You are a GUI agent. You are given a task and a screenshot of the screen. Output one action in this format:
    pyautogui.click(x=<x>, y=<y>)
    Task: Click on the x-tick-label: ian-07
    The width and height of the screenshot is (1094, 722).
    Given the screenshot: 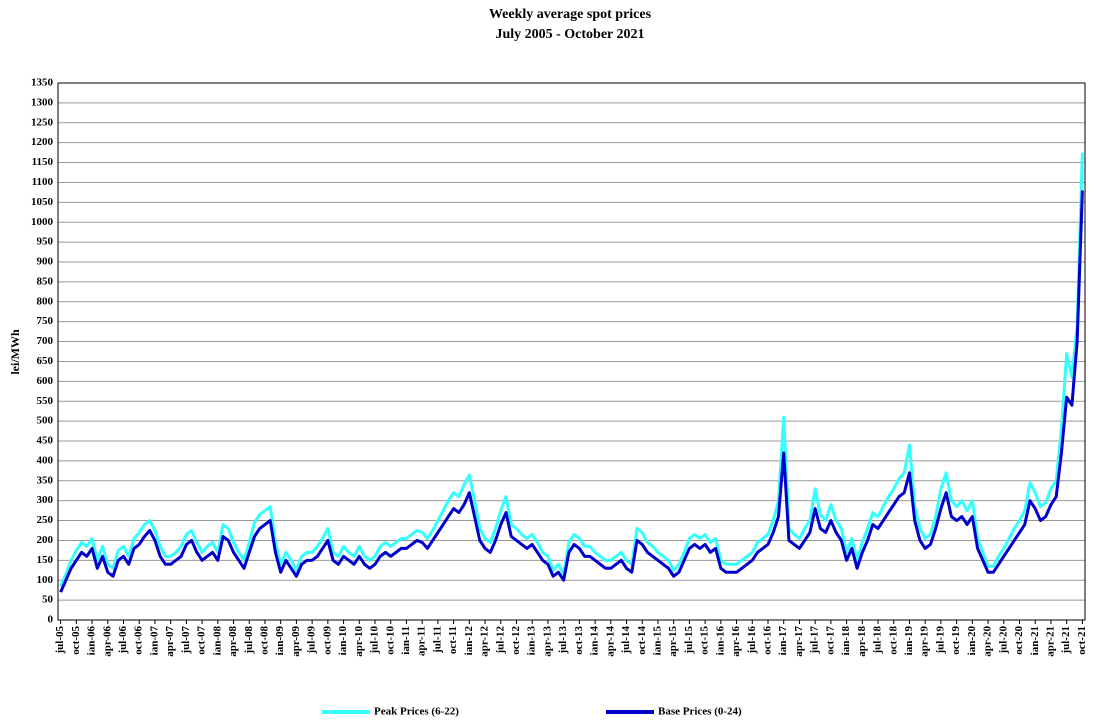 What is the action you would take?
    pyautogui.click(x=154, y=641)
    